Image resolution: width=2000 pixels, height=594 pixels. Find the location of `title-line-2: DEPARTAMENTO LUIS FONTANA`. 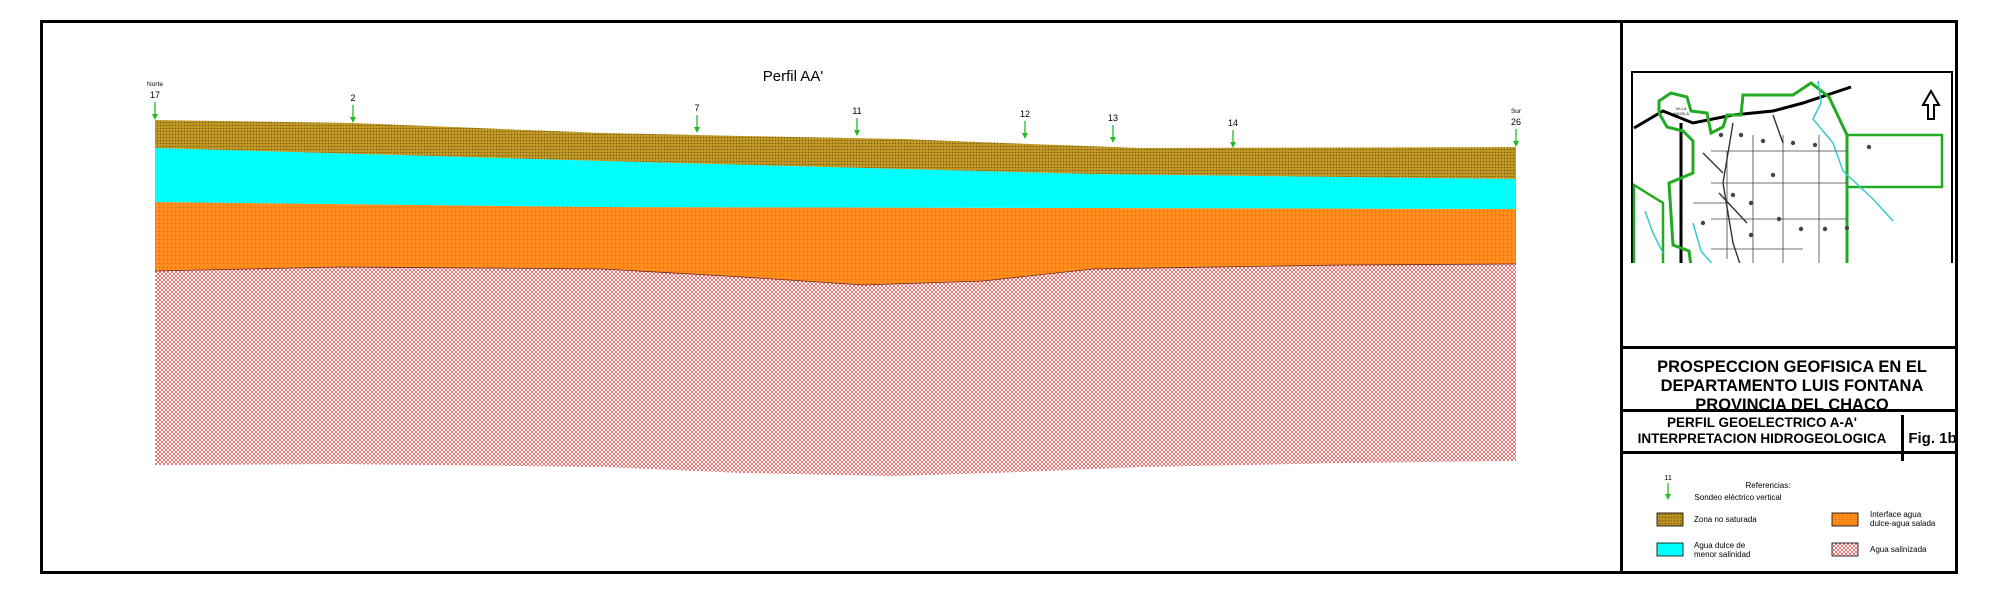

title-line-2: DEPARTAMENTO LUIS FONTANA is located at coordinates (1792, 386).